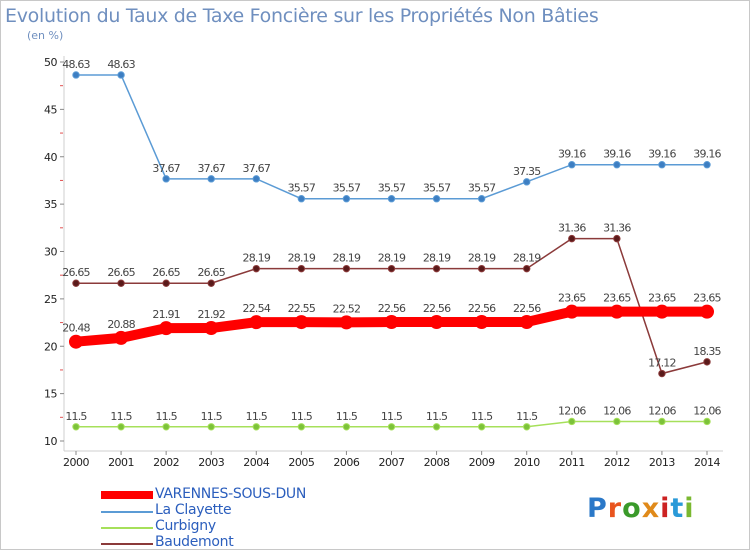 The image size is (750, 552). Describe the element at coordinates (707, 351) in the screenshot. I see `data-label: 18.35` at that location.